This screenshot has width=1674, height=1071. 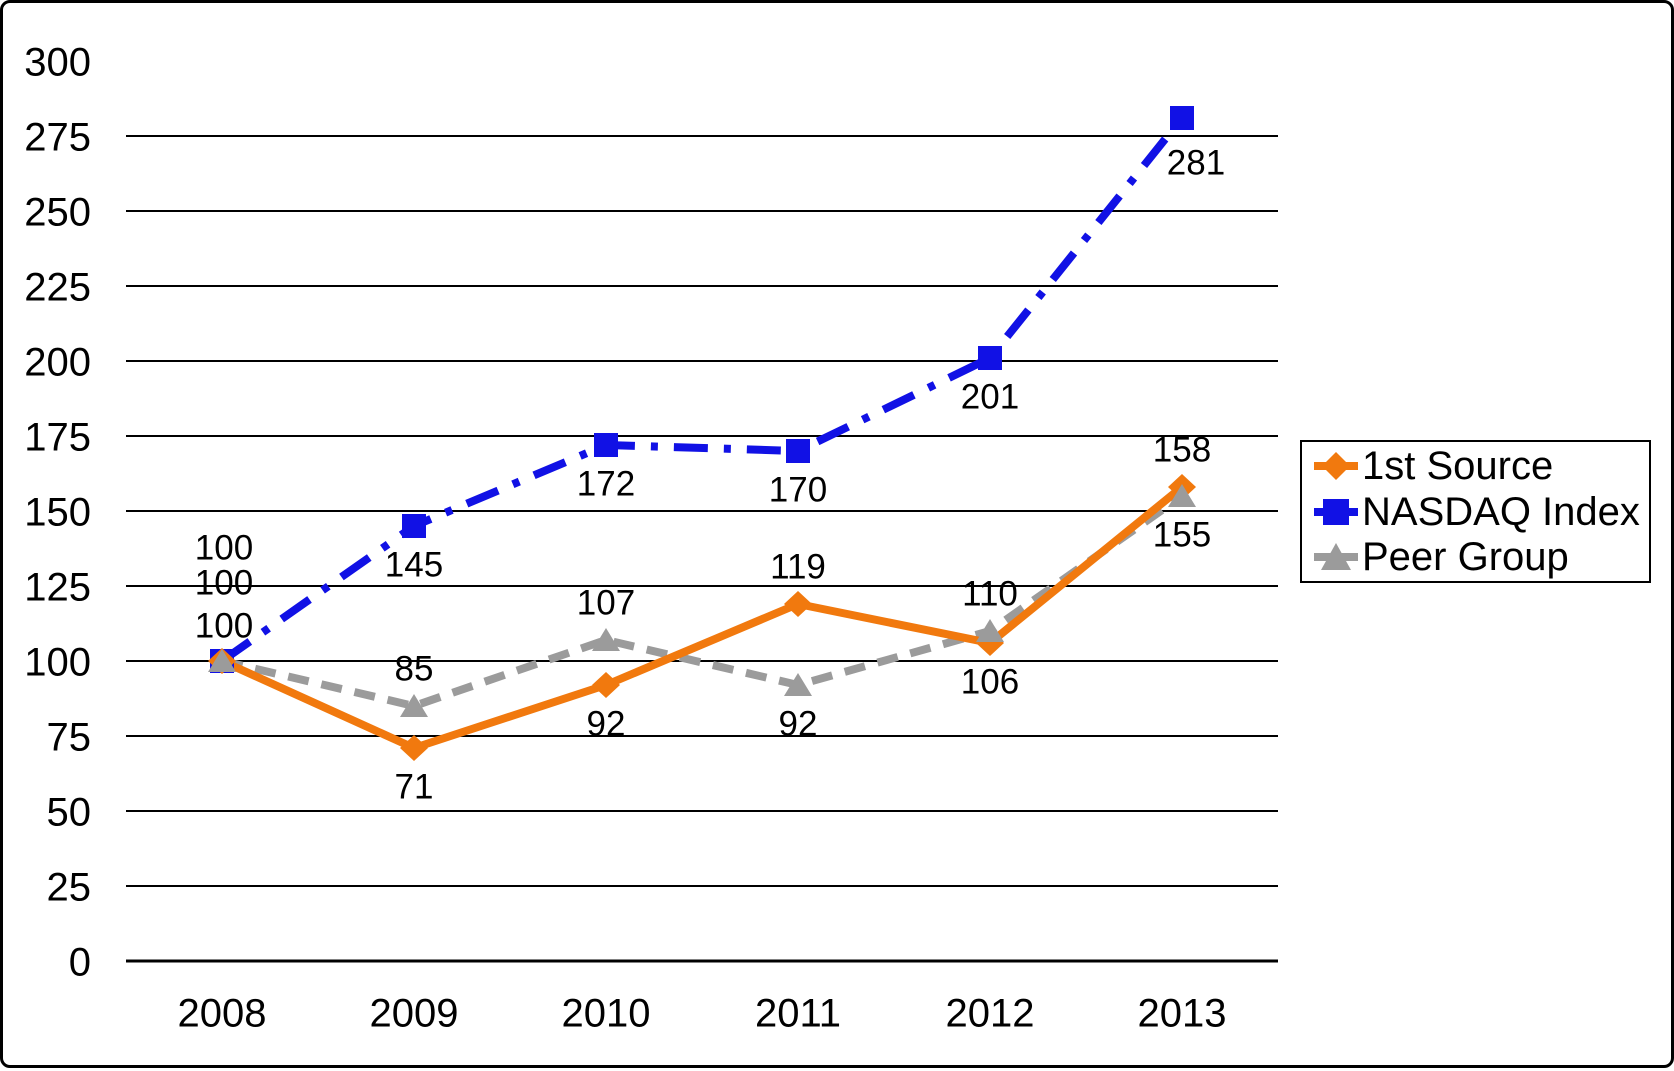 I want to click on data-label-peer-group: 92, so click(x=798, y=724).